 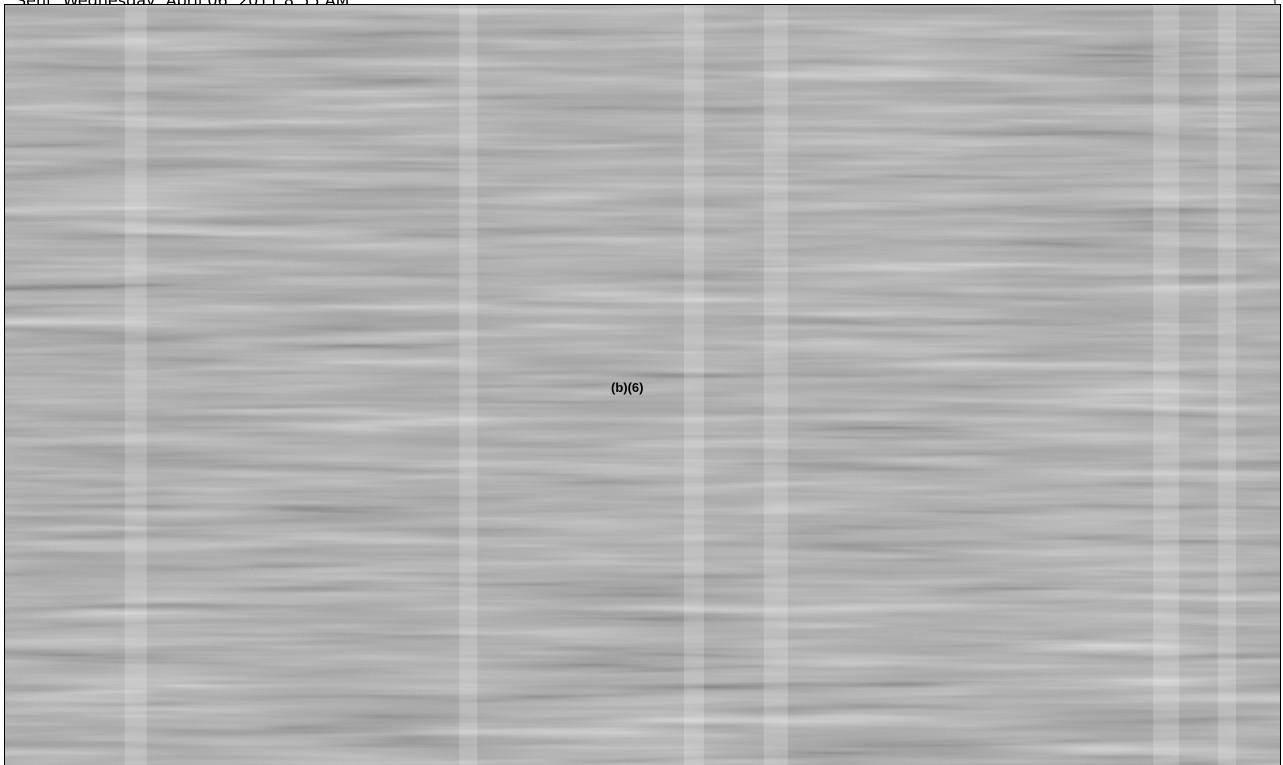 What do you see at coordinates (627, 387) in the screenshot?
I see `exemption-code-label: (b)(6)` at bounding box center [627, 387].